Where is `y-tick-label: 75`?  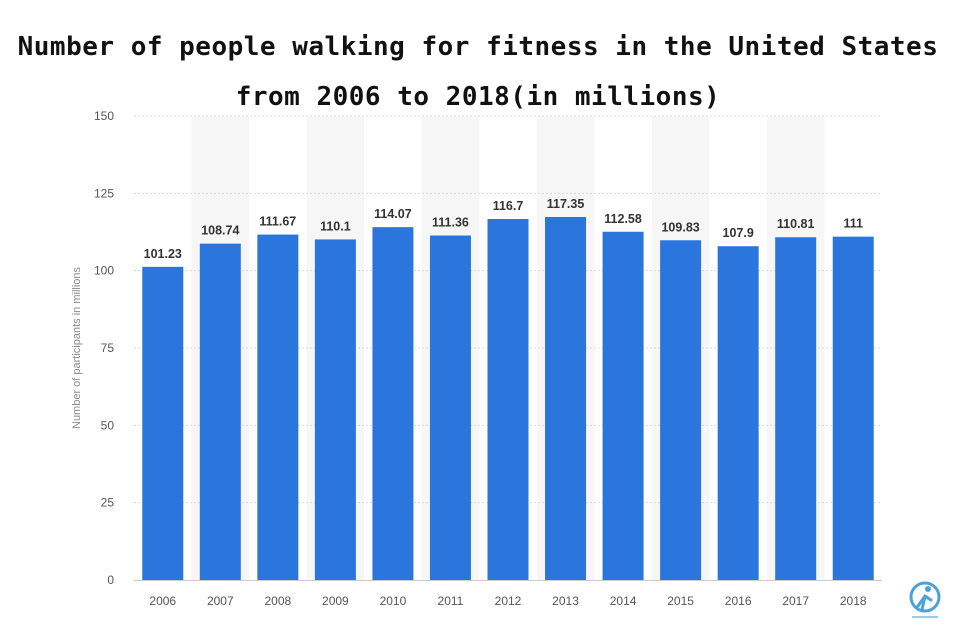
y-tick-label: 75 is located at coordinates (108, 348).